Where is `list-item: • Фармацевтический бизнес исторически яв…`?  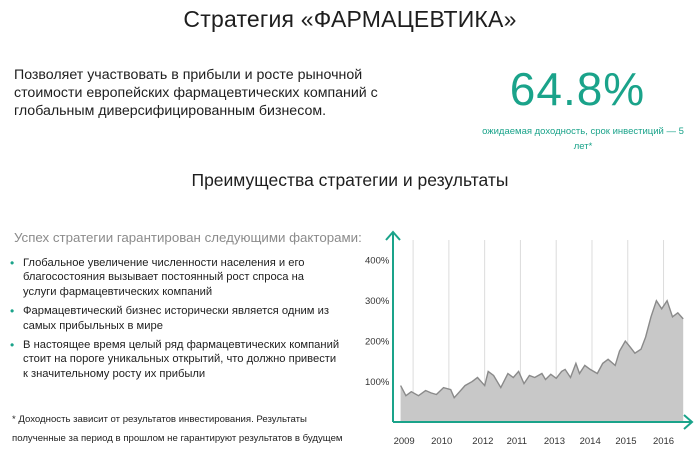 list-item: • Фармацевтический бизнес исторически яв… is located at coordinates (175, 318).